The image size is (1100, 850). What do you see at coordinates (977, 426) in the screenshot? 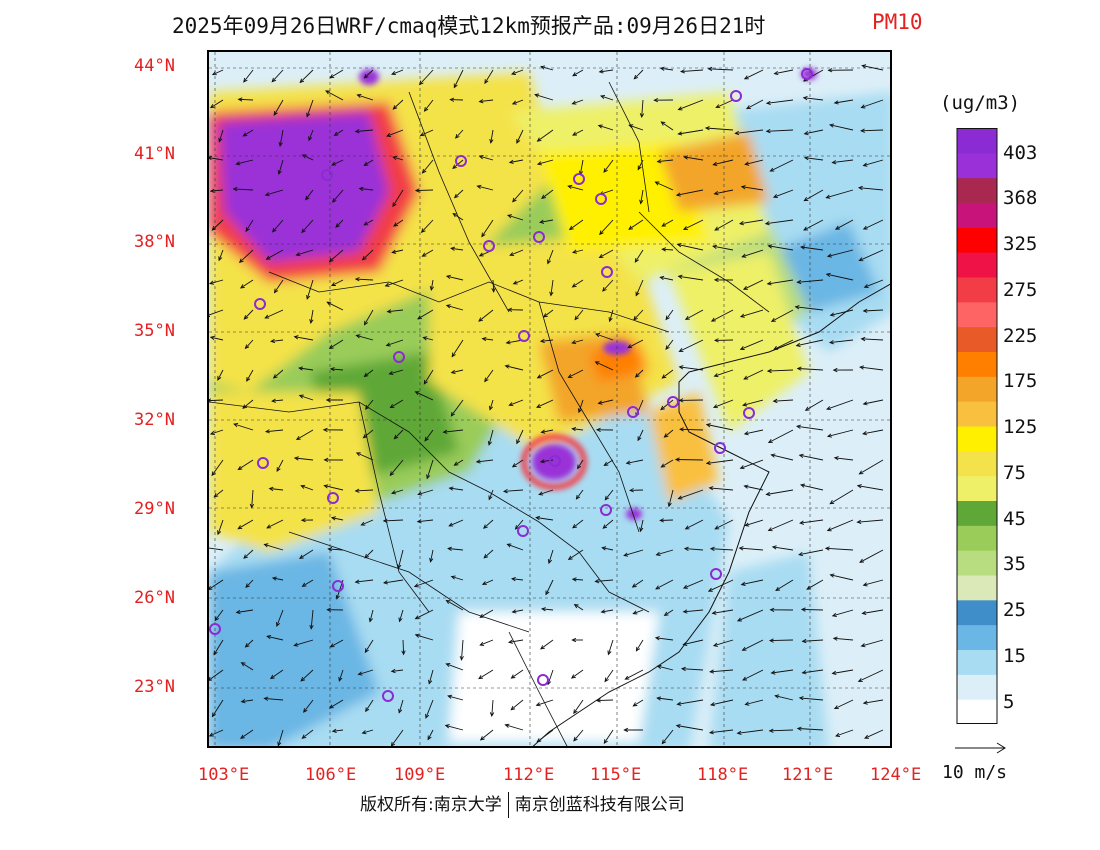
I see `legend-color-bar` at bounding box center [977, 426].